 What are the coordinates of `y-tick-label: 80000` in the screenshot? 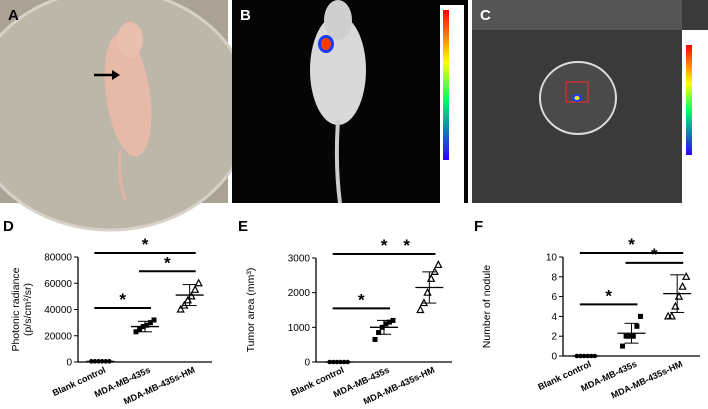 It's located at (58, 258).